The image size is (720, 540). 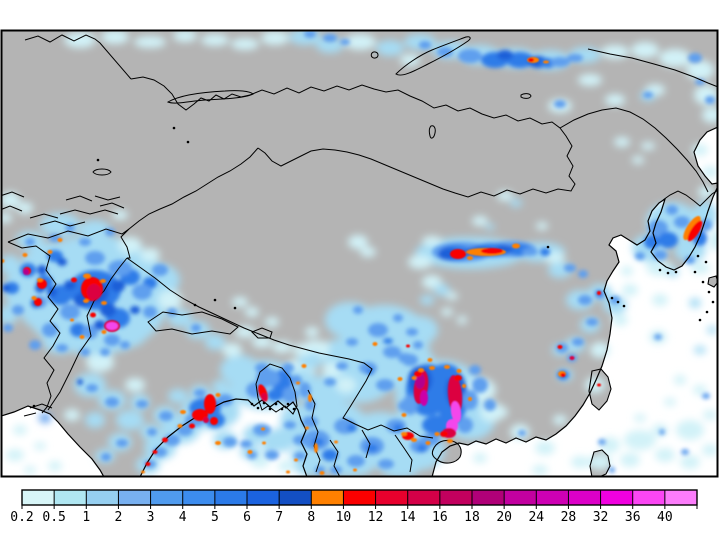 I want to click on colorbar-outline, so click(x=359, y=497).